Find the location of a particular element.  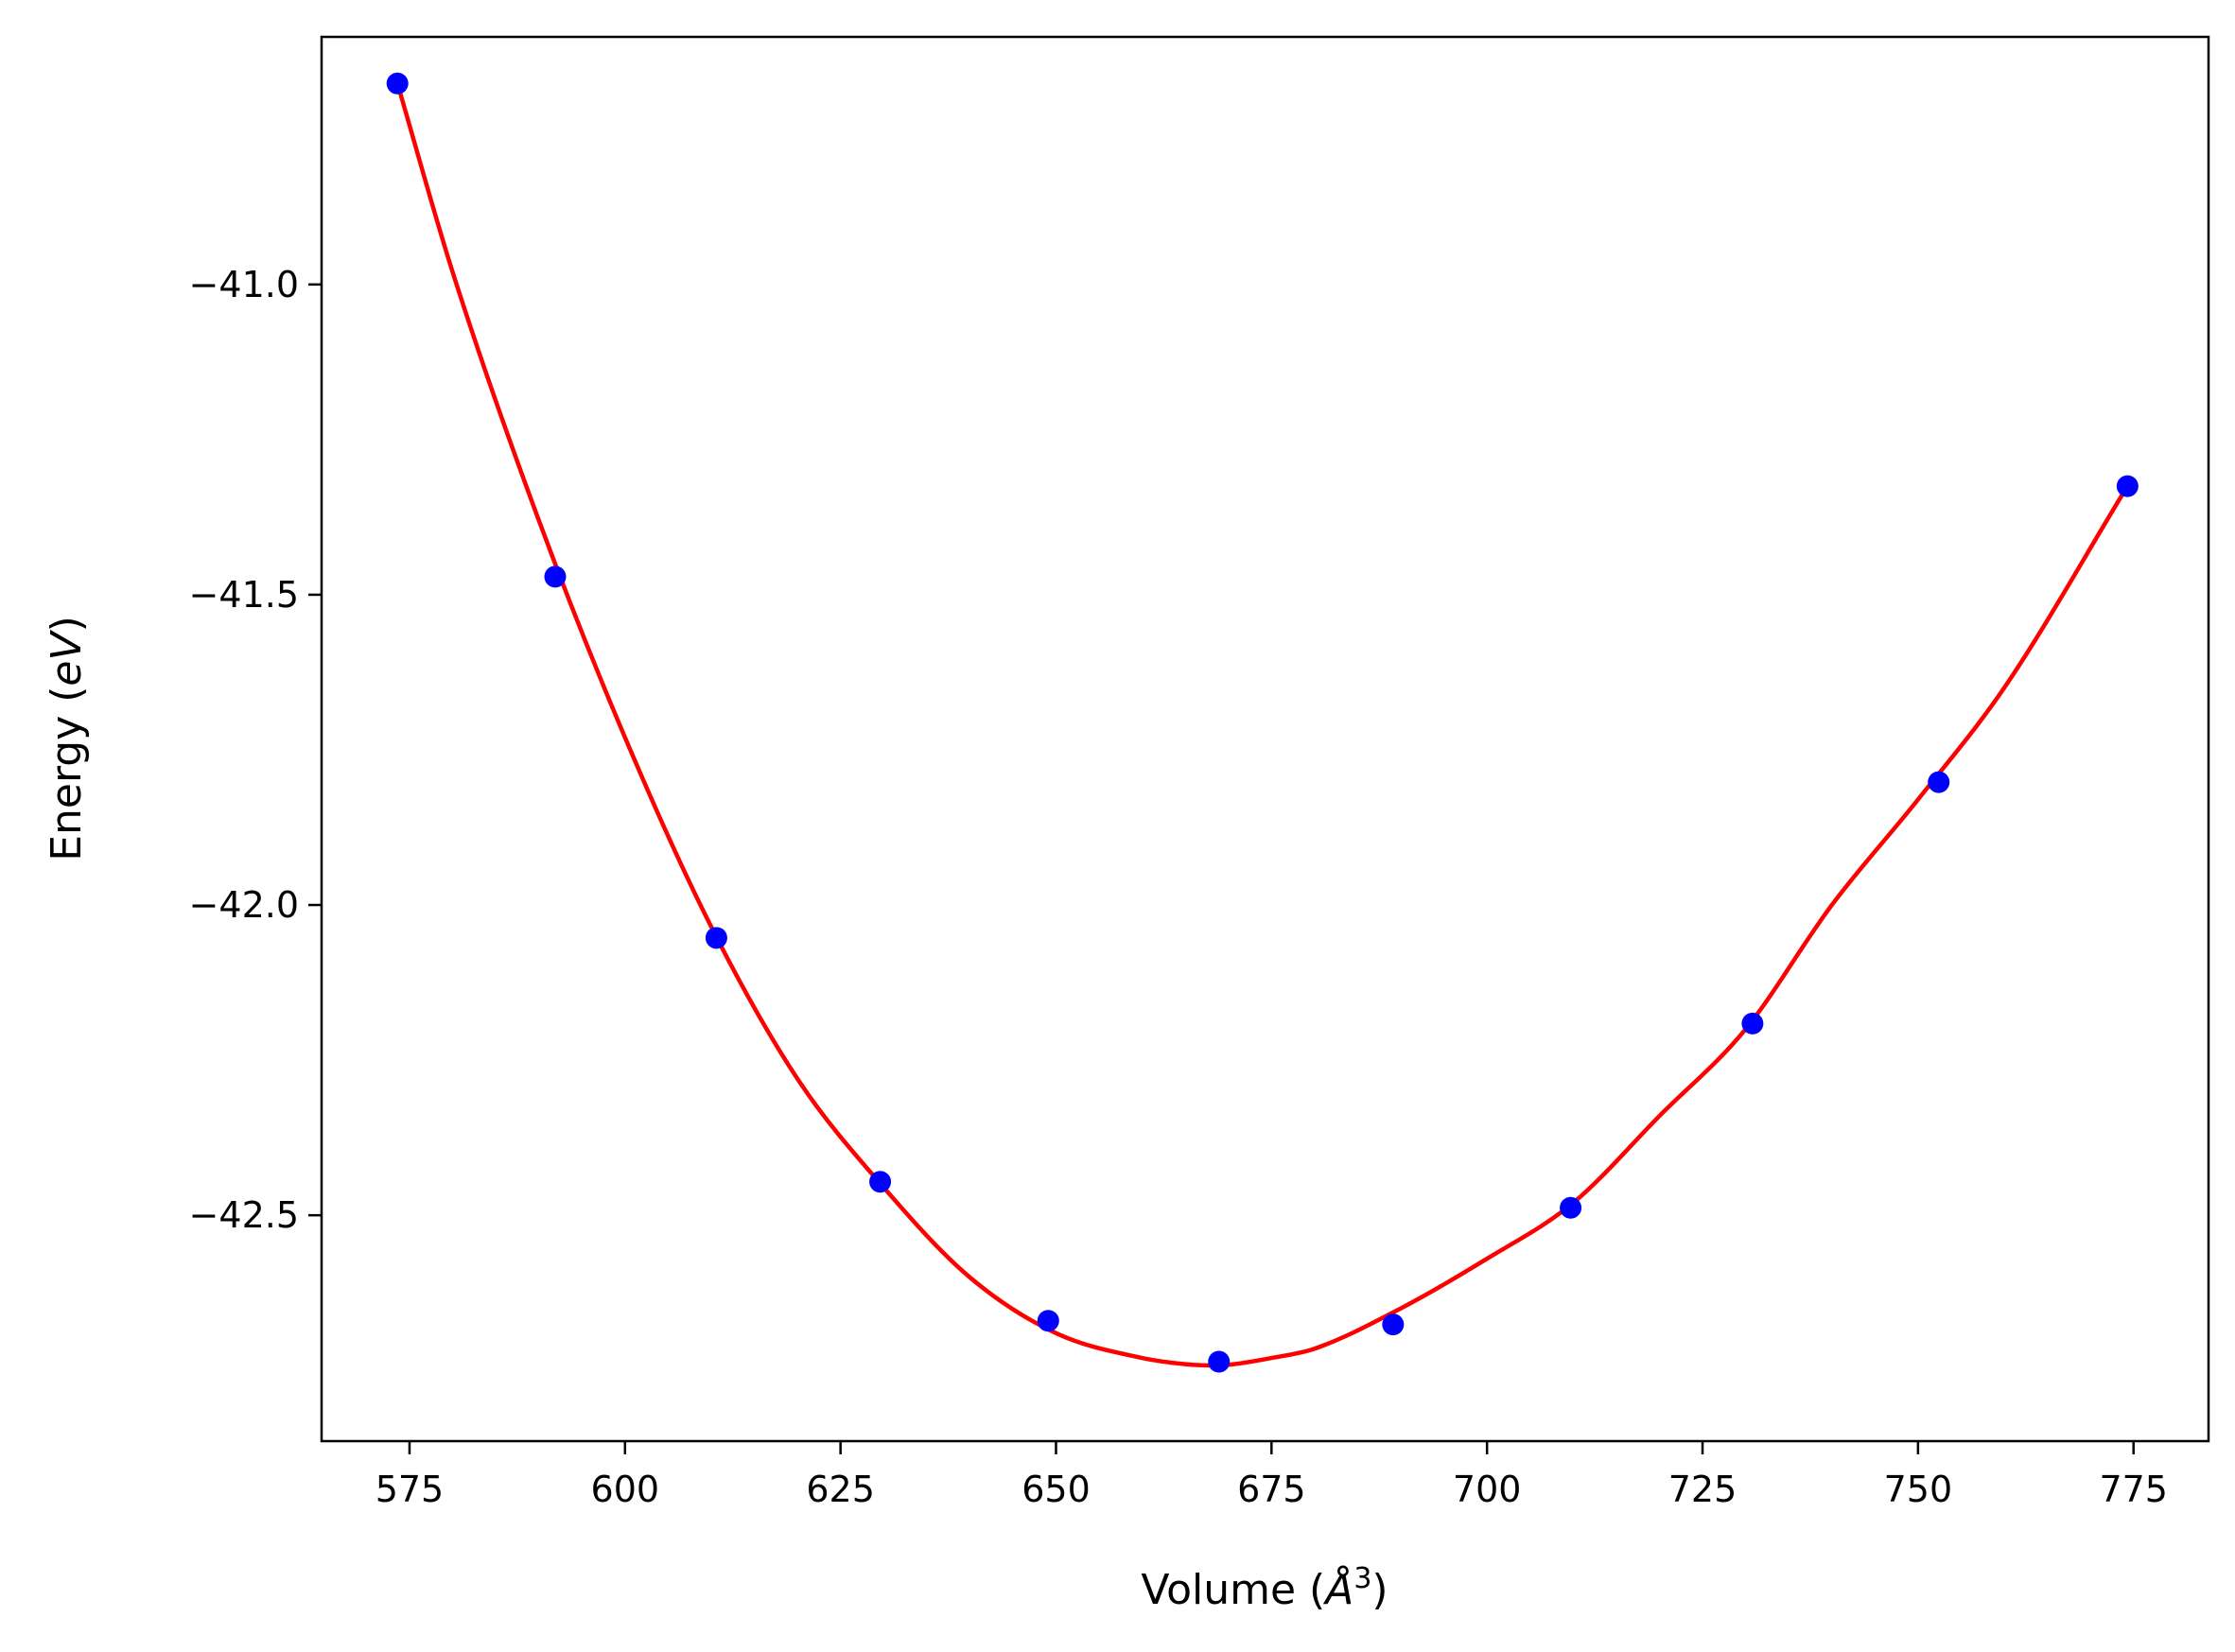

x-tick-label: 625 is located at coordinates (840, 1490).